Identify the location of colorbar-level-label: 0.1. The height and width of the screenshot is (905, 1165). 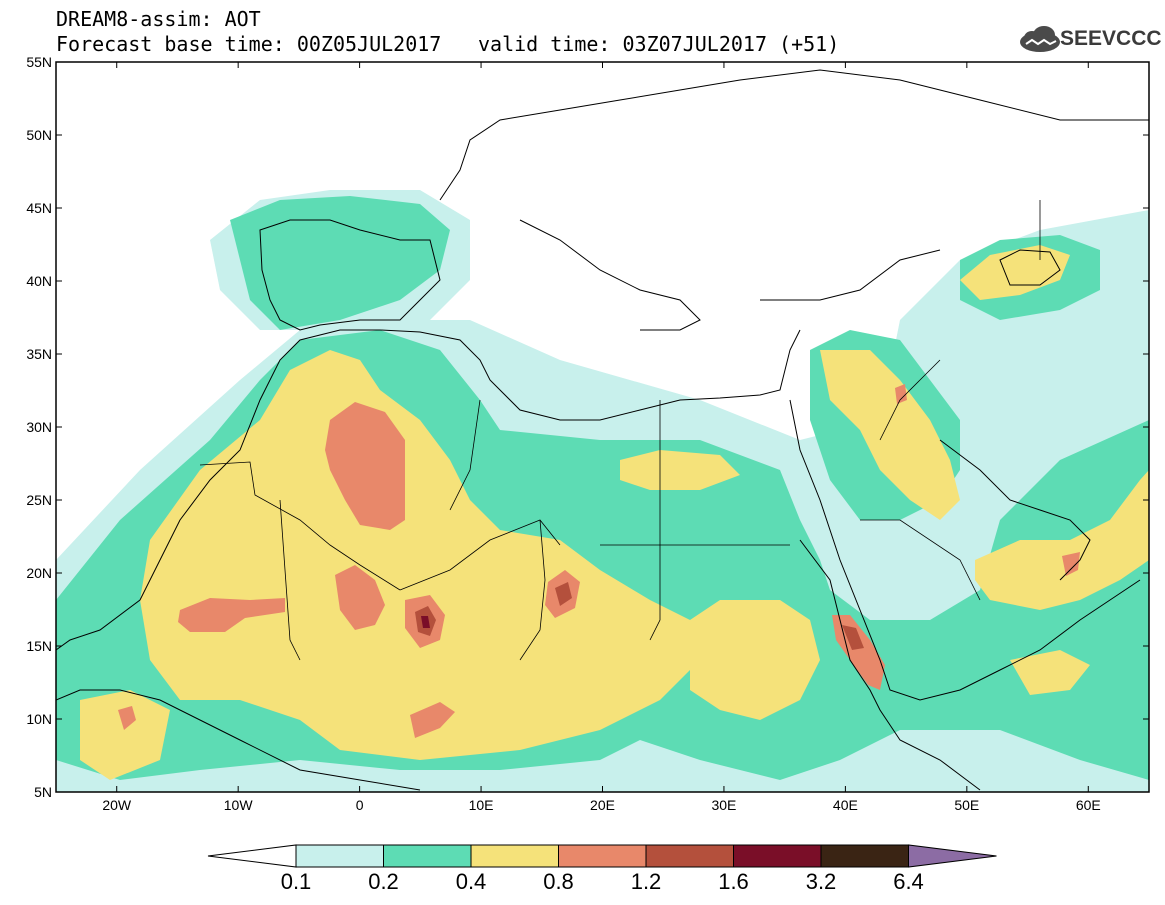
(296, 881).